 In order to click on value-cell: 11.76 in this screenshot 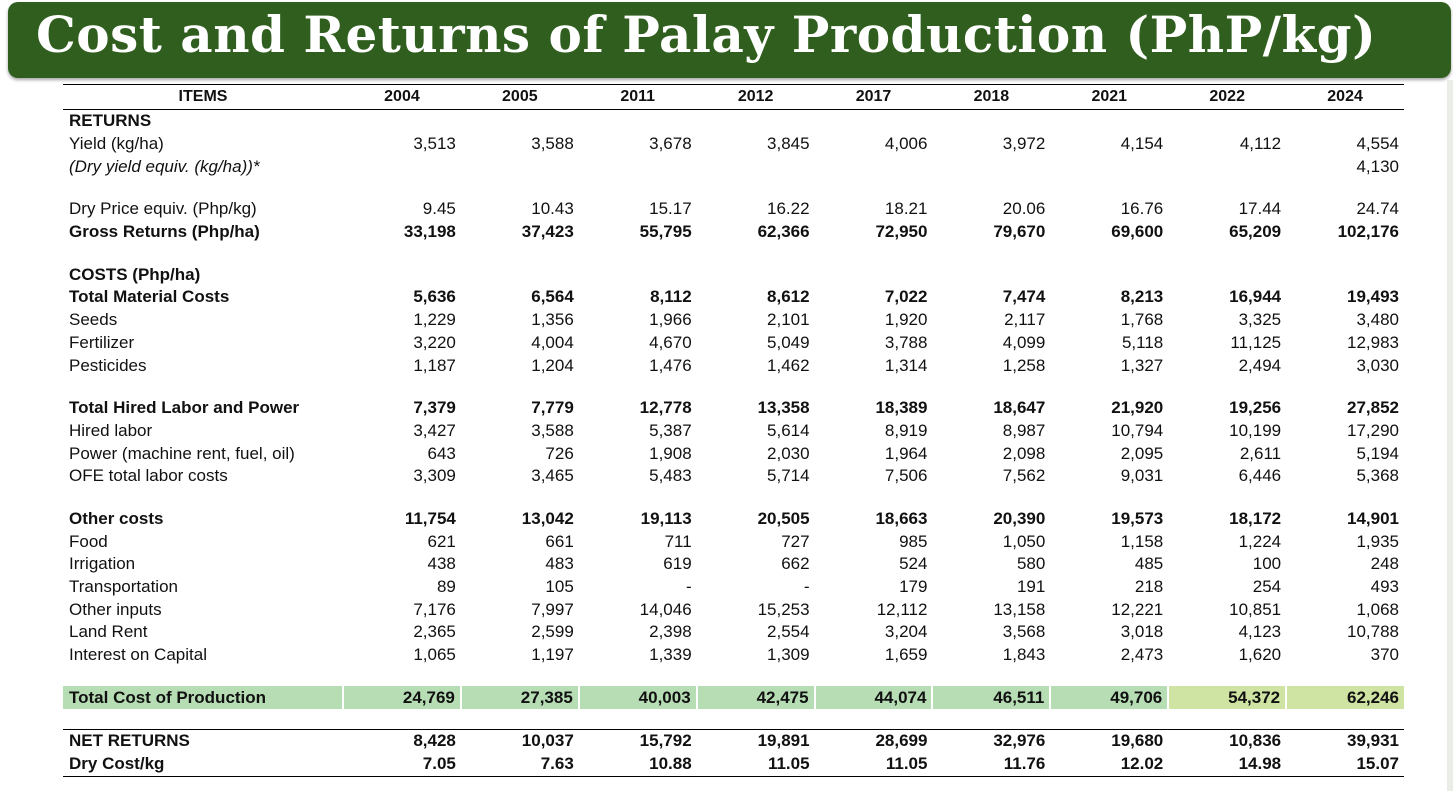, I will do `click(991, 764)`.